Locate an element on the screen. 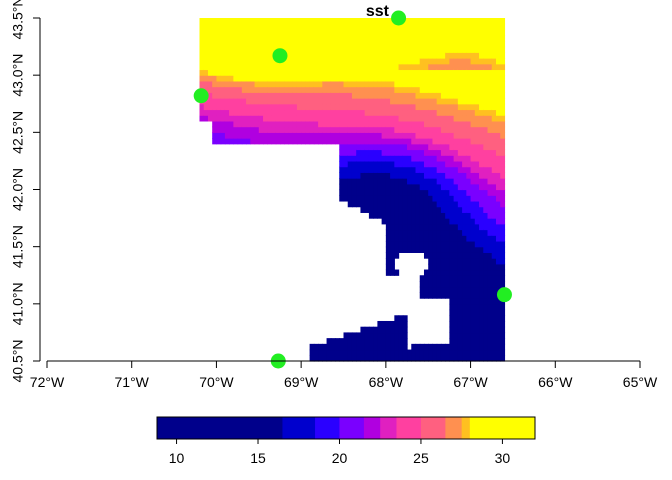 The height and width of the screenshot is (480, 672). y-tick-label: 41.5°N is located at coordinates (18, 246).